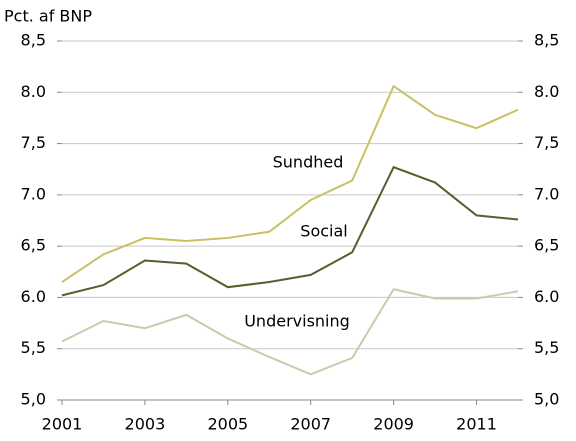 The width and height of the screenshot is (576, 441). Describe the element at coordinates (546, 40) in the screenshot. I see `y2-tick-label: 8,5` at that location.